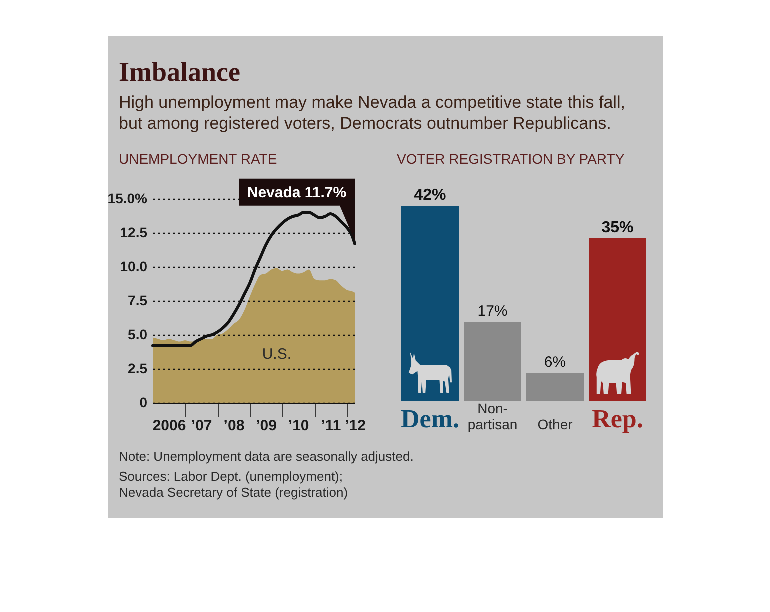 The height and width of the screenshot is (612, 770). What do you see at coordinates (277, 355) in the screenshot?
I see `series-label: U.S.` at bounding box center [277, 355].